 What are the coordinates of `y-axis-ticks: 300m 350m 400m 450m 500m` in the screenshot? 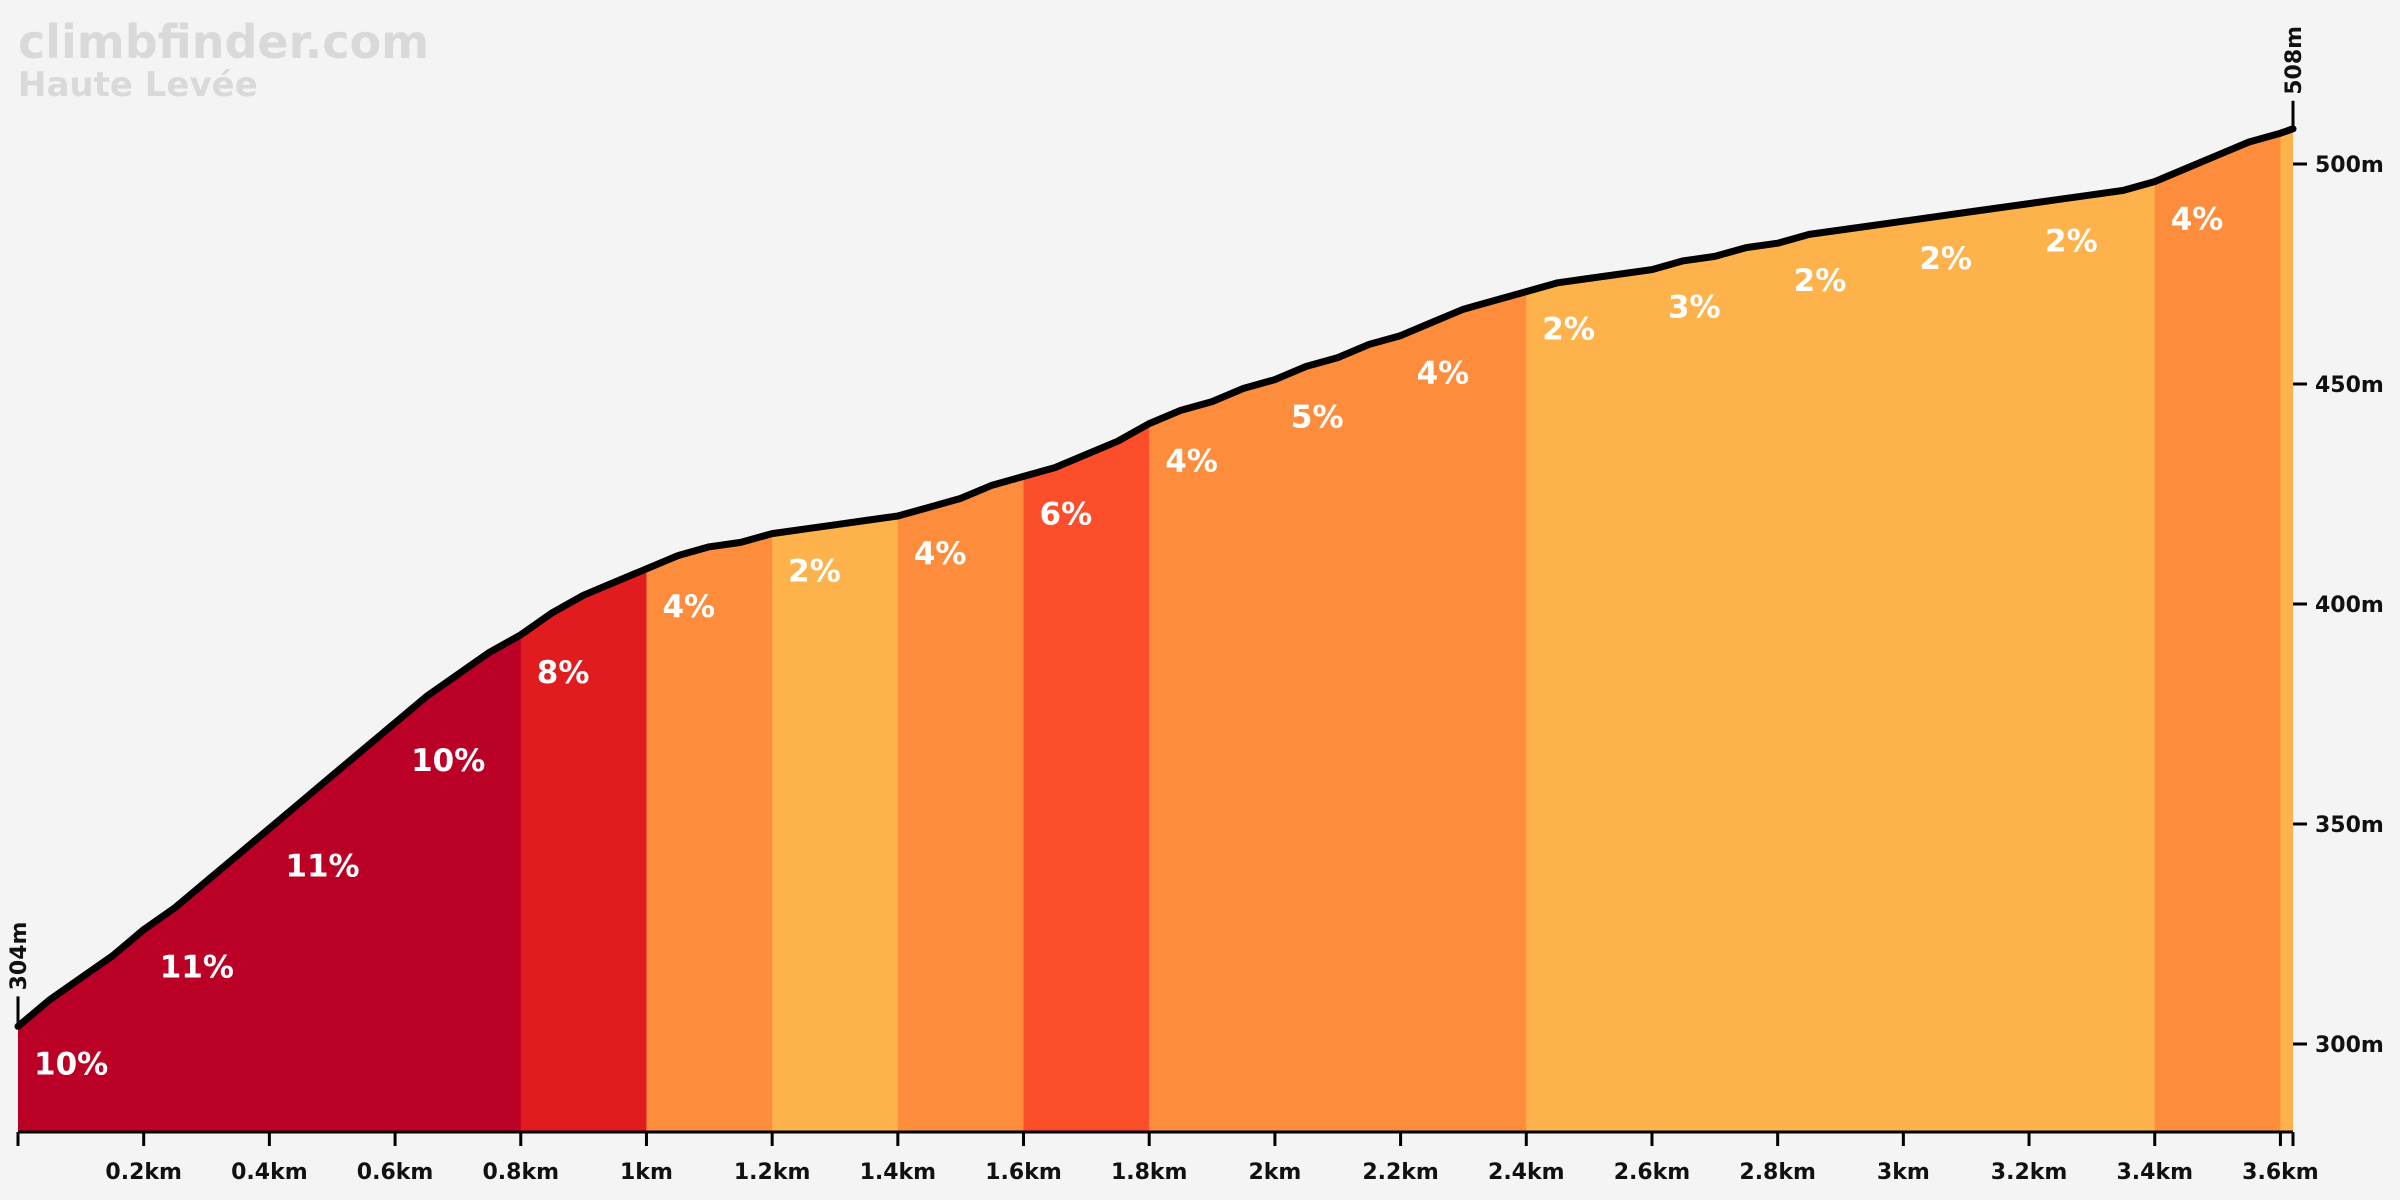 It's located at (2338, 605).